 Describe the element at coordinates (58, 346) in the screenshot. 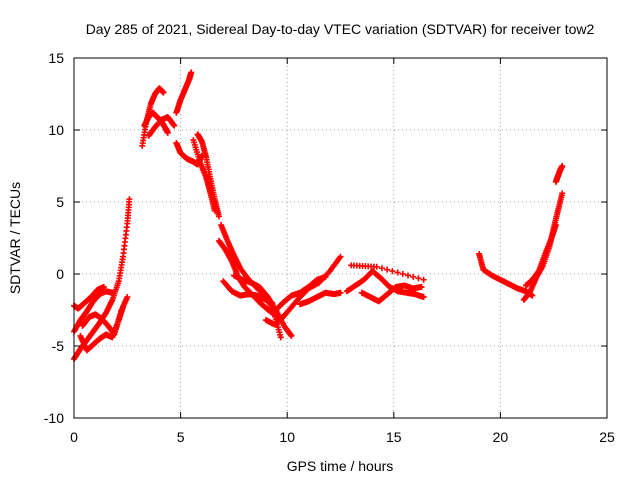

I see `y-tick-label: -5` at that location.